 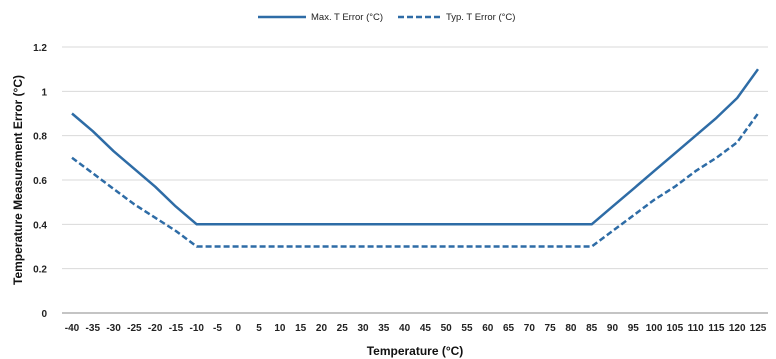 What do you see at coordinates (696, 328) in the screenshot?
I see `x-tick-label: 110` at bounding box center [696, 328].